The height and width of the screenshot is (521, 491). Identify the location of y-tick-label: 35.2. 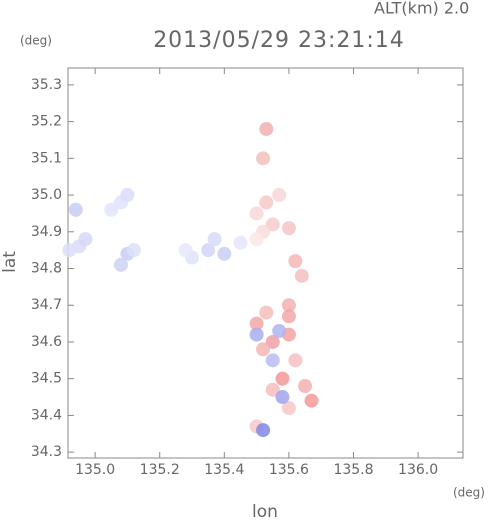
(46, 122).